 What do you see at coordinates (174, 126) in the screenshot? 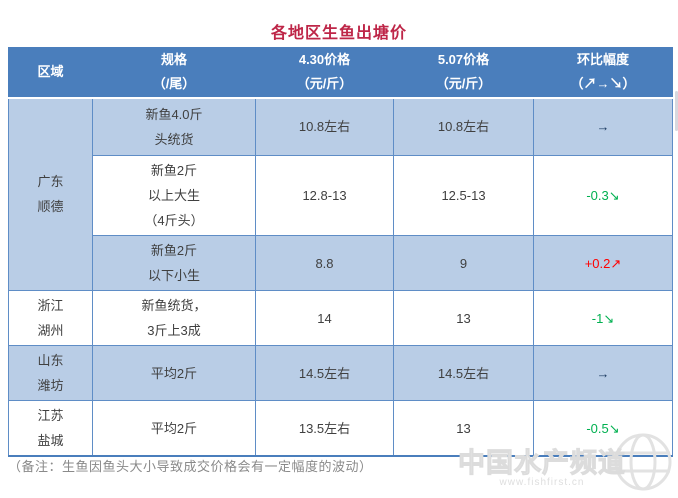
I see `spec-cell: 新鱼4.0斤 头统货` at bounding box center [174, 126].